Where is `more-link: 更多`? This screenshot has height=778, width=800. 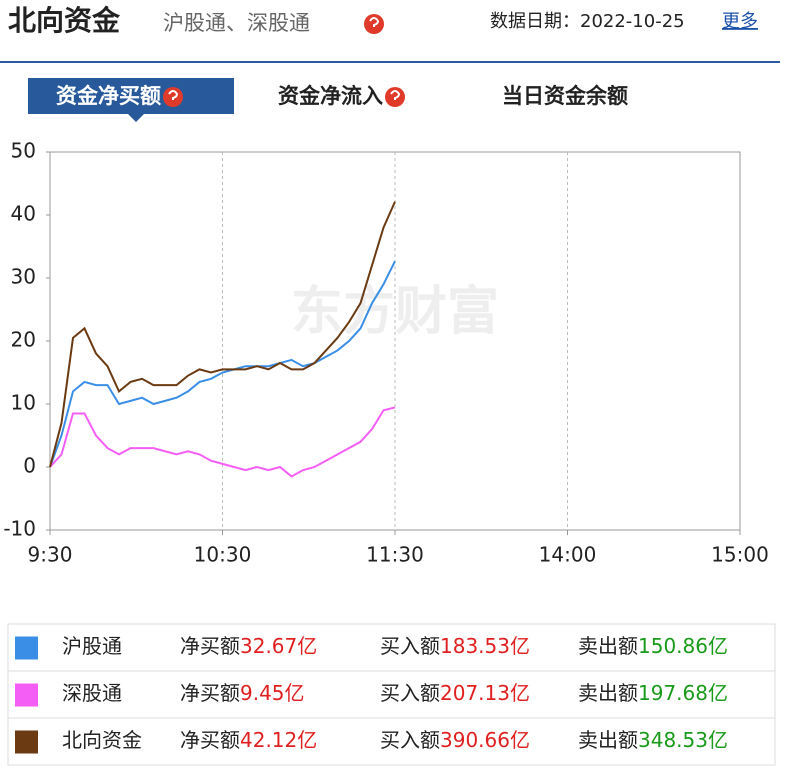
more-link: 更多 is located at coordinates (740, 21).